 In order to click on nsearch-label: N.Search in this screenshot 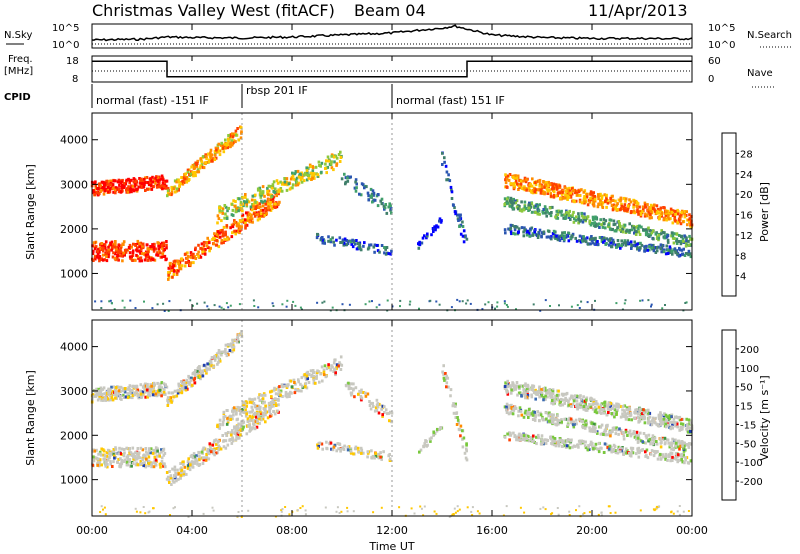, I will do `click(769, 35)`.